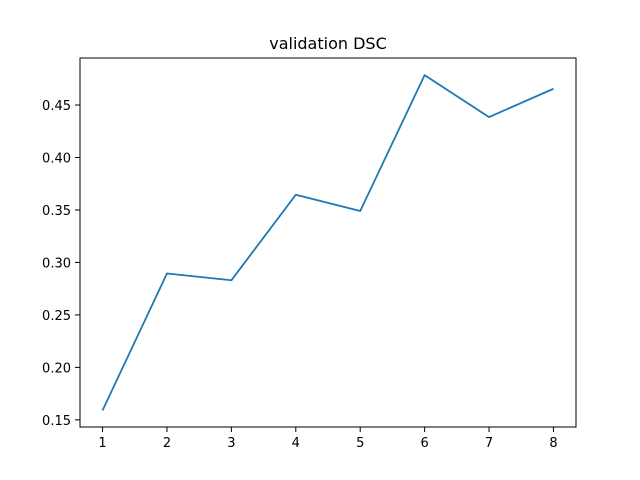 Image resolution: width=640 pixels, height=480 pixels. I want to click on x-tick-label: 1, so click(102, 443).